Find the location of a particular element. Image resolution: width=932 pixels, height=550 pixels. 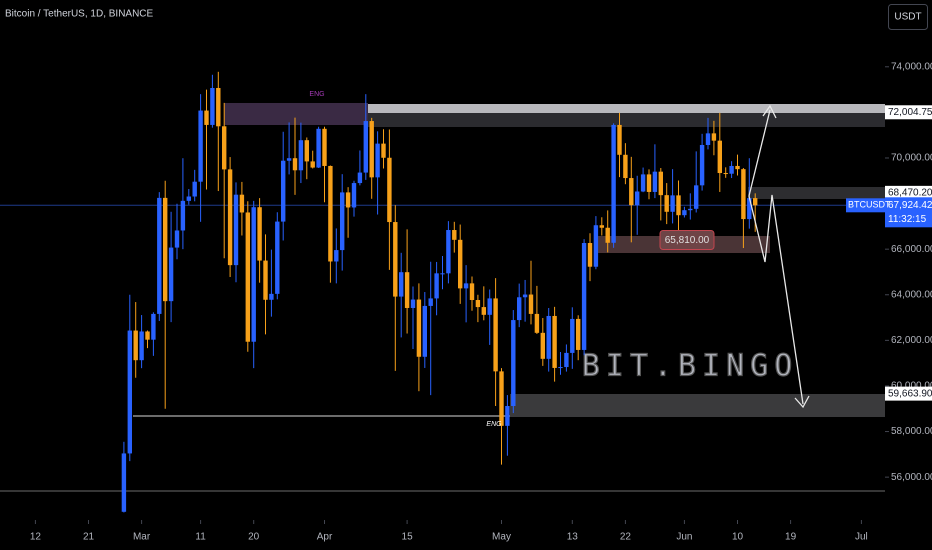

x-tick-label: 19 is located at coordinates (791, 537).